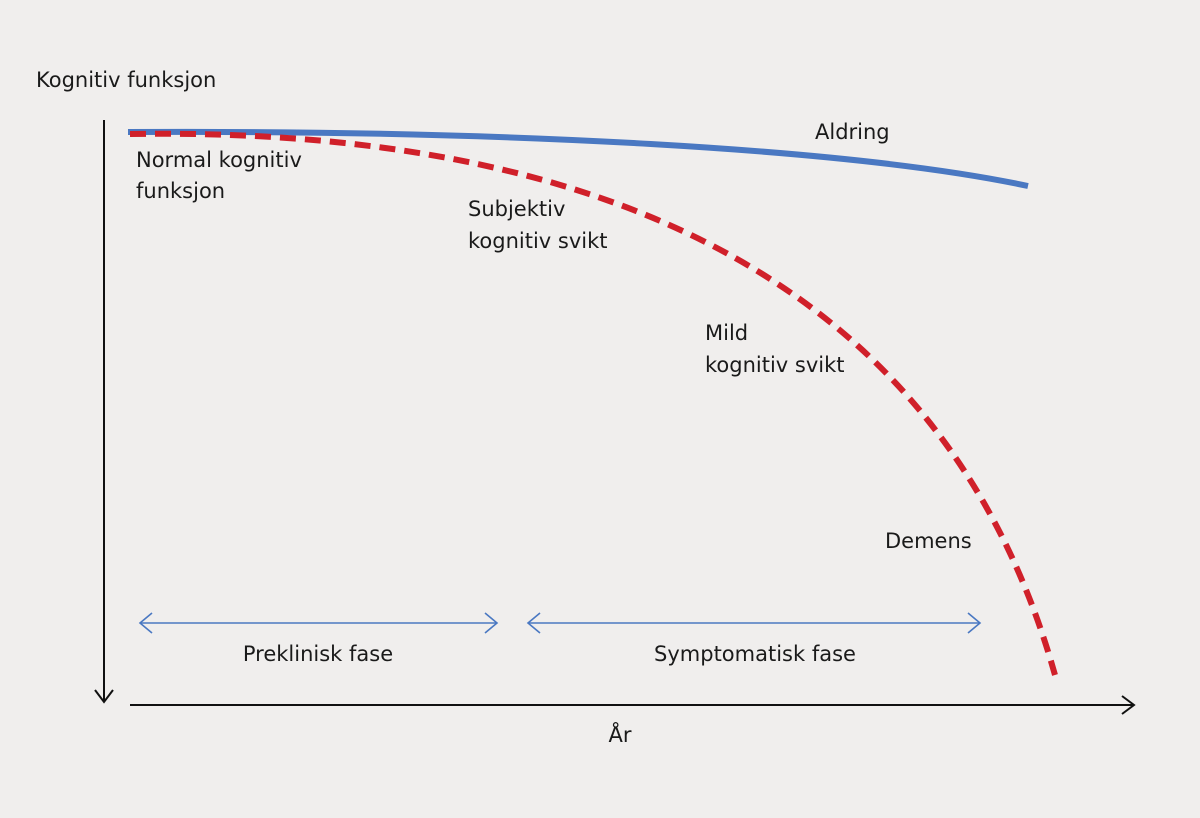 The width and height of the screenshot is (1200, 818). What do you see at coordinates (126, 80) in the screenshot?
I see `y-axis-label: Kognitiv funksjon` at bounding box center [126, 80].